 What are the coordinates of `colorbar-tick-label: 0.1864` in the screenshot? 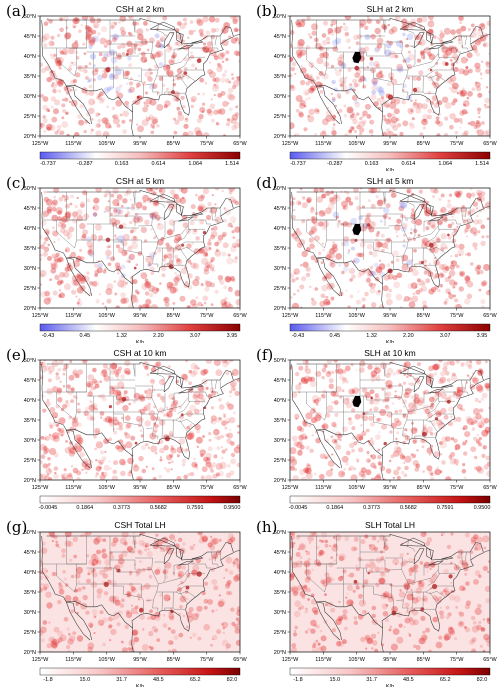 It's located at (84, 508).